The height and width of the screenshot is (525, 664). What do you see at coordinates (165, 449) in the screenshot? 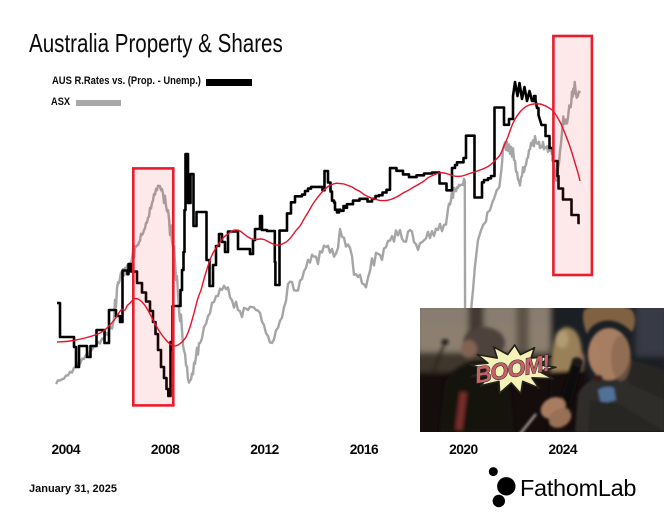
I see `svg-text: 2008` at bounding box center [165, 449].